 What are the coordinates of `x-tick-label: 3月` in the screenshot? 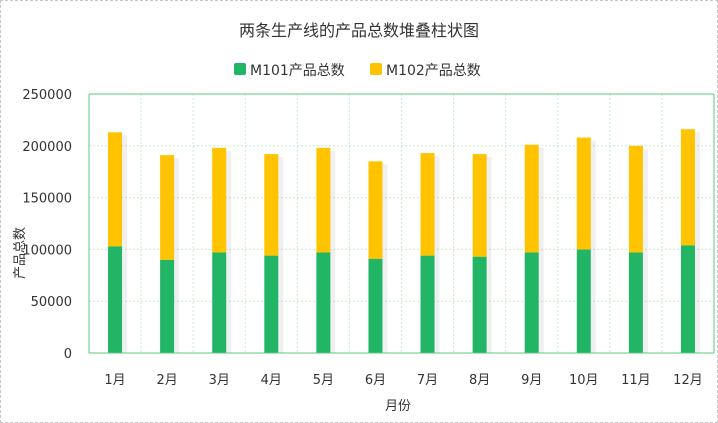 It's located at (219, 380).